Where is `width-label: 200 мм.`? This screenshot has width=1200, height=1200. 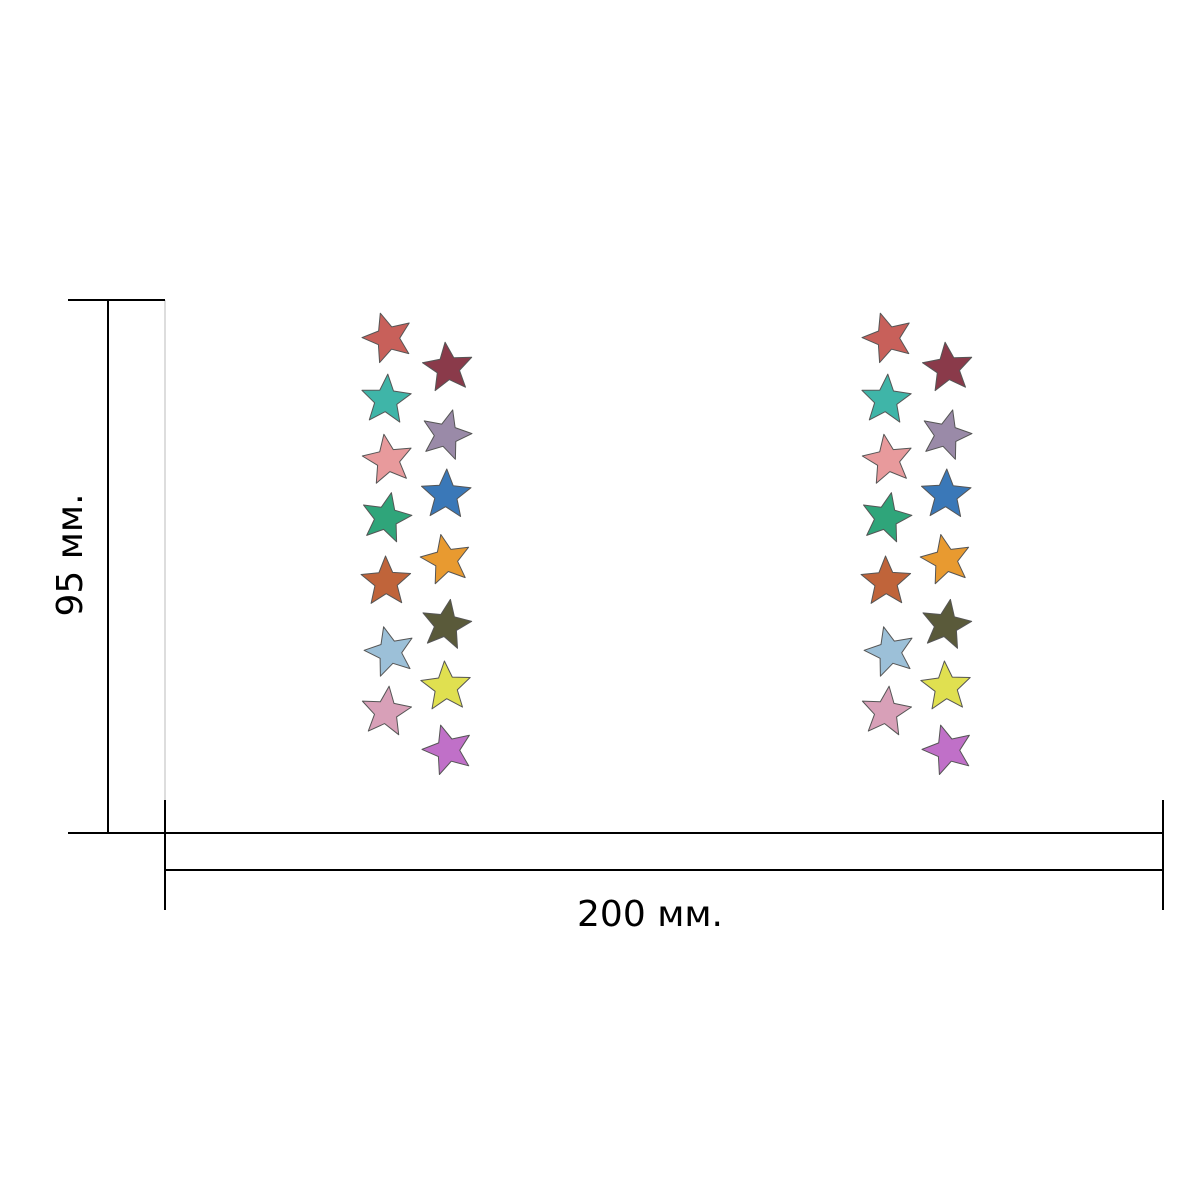
width-label: 200 мм. is located at coordinates (650, 914).